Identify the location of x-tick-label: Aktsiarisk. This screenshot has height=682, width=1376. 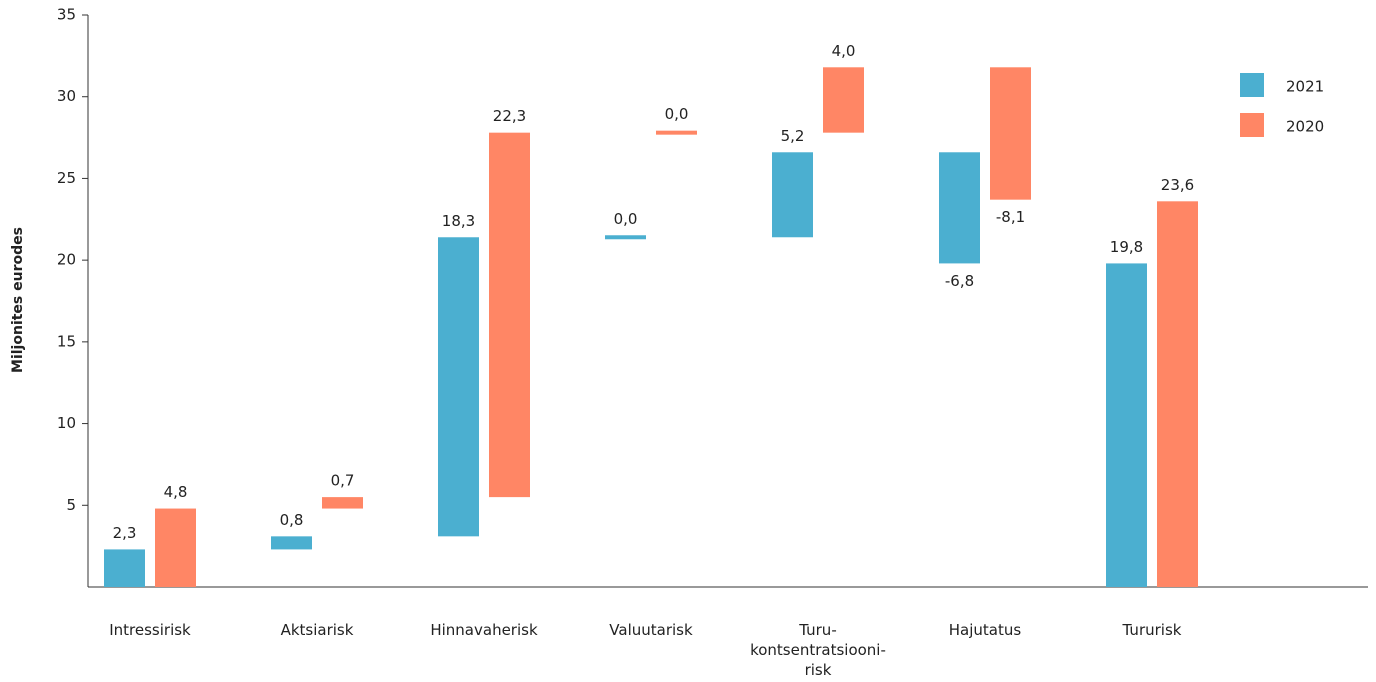
(317, 630).